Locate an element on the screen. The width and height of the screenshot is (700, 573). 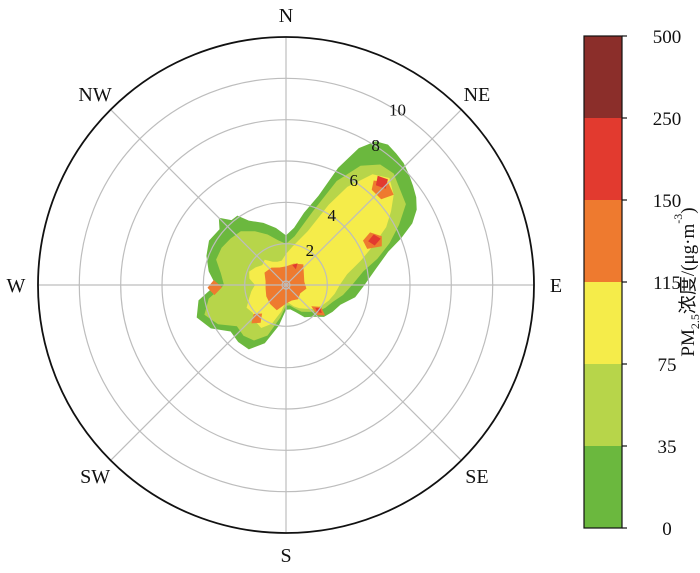
colorbar-title-part-6: ) is located at coordinates (688, 210).